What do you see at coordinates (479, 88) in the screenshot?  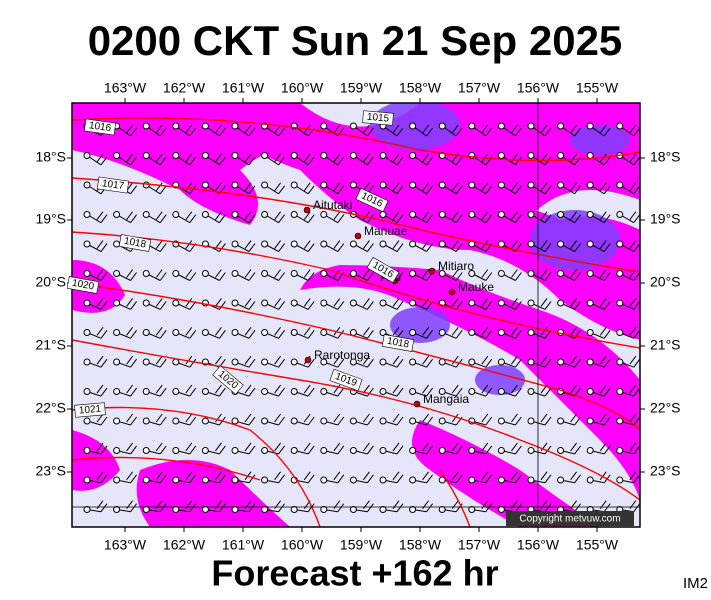 I see `longitude-label: 157°W` at bounding box center [479, 88].